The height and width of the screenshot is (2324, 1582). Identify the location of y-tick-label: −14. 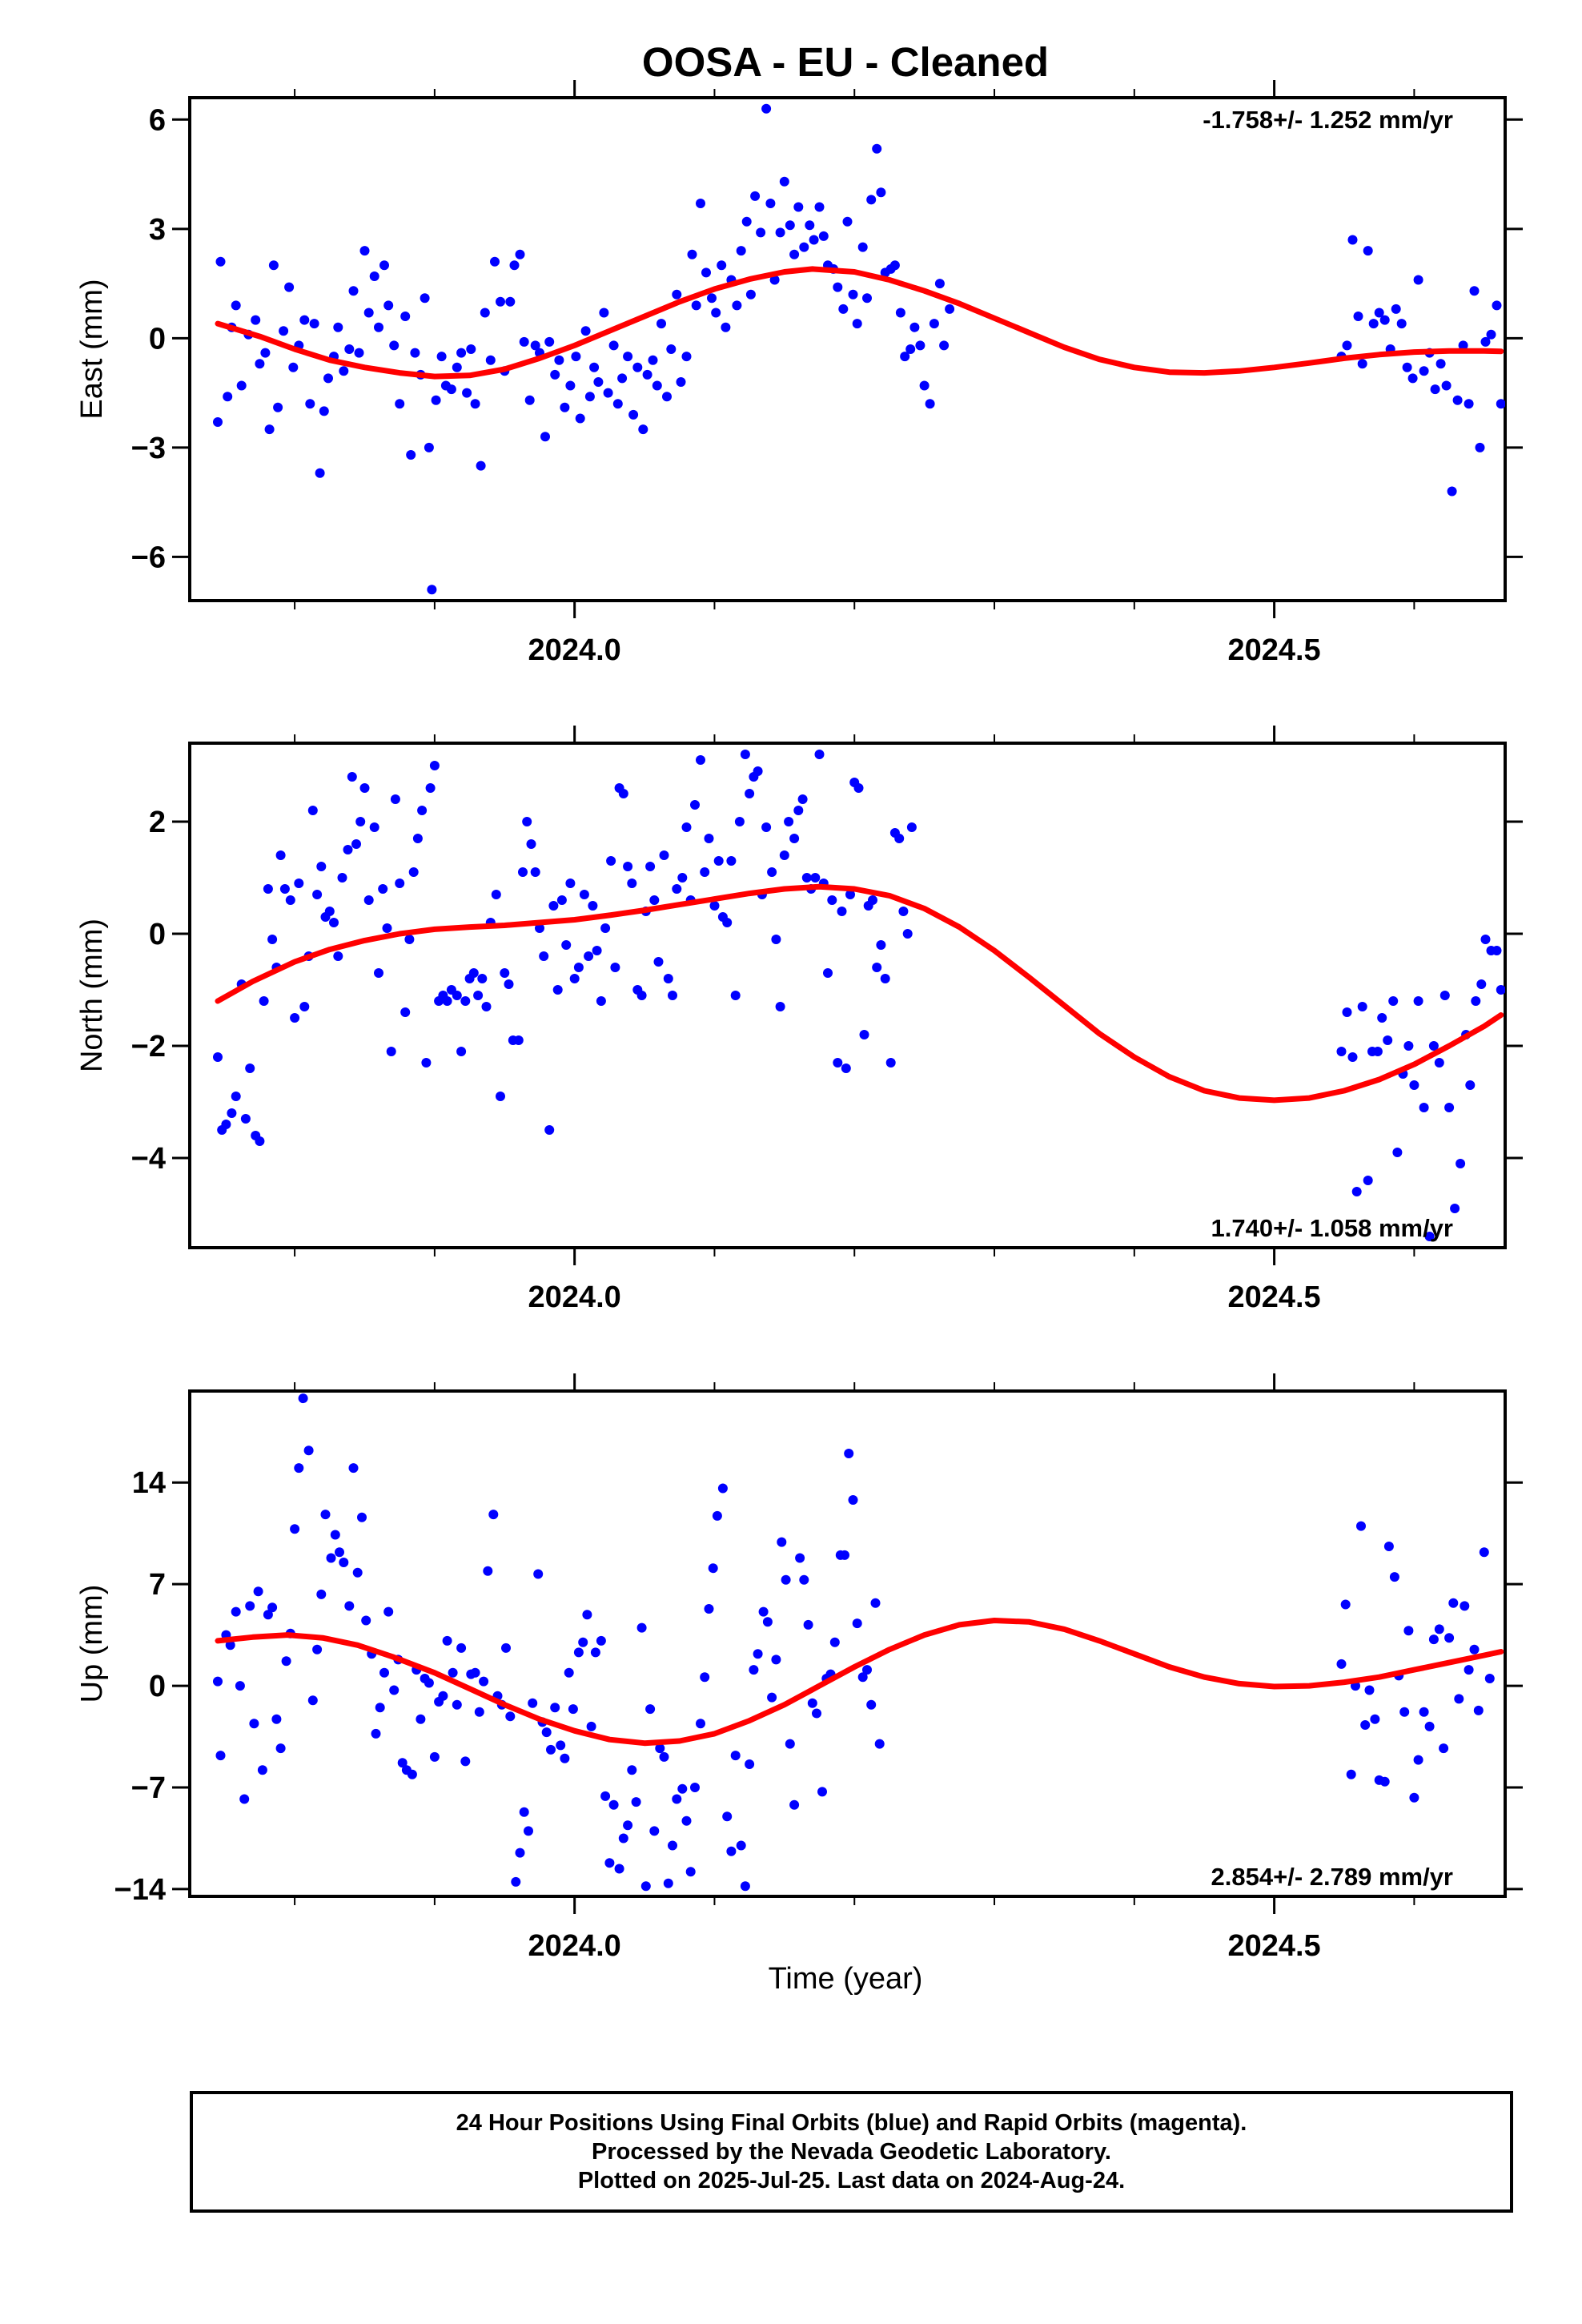
(140, 1890).